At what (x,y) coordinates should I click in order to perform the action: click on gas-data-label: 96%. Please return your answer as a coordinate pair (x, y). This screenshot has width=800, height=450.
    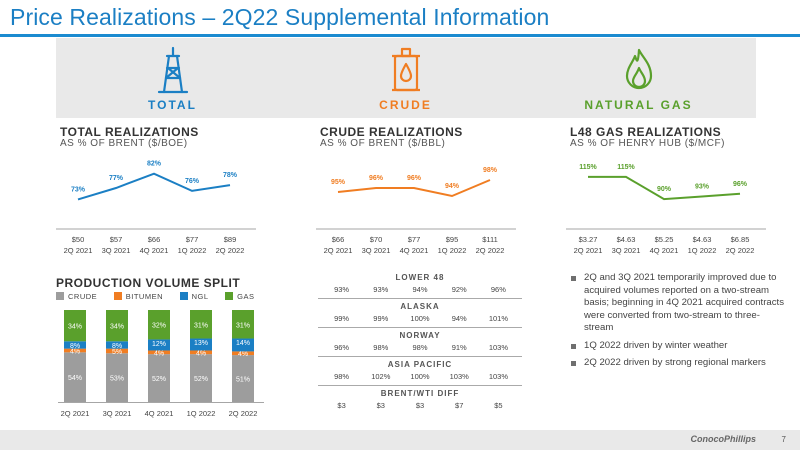
    Looking at the image, I should click on (740, 184).